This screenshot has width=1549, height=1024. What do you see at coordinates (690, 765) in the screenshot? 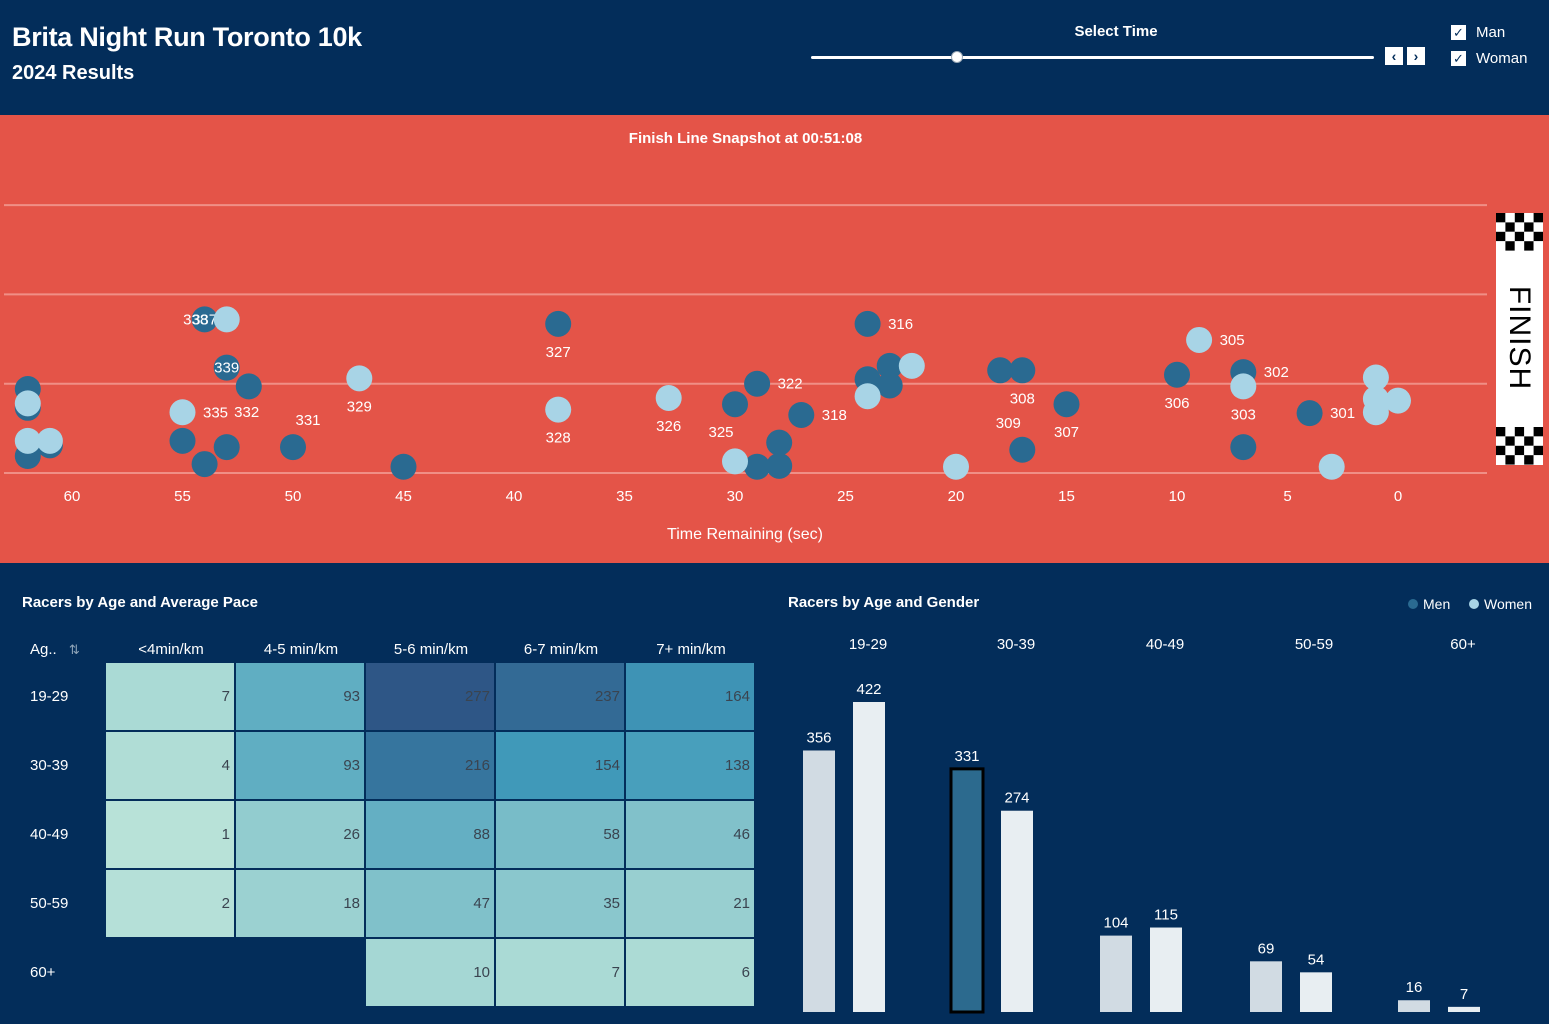
I see `heatmap-cell: 138` at bounding box center [690, 765].